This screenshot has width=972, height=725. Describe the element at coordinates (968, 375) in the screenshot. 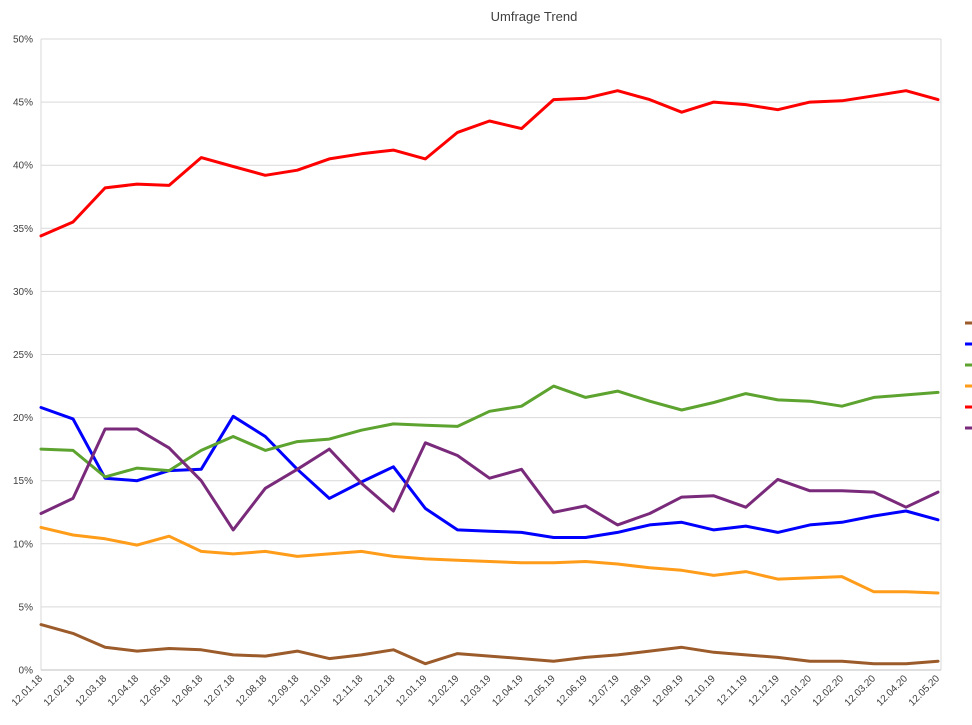

I see `legend` at that location.